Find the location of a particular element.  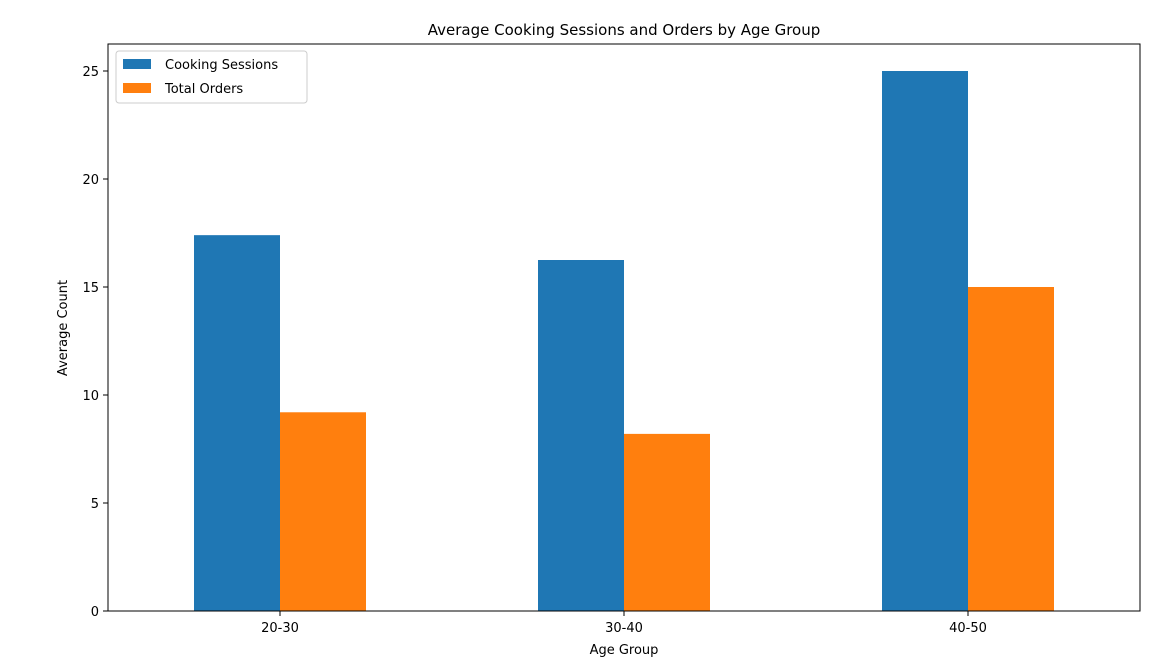

y-tick-label: 10 is located at coordinates (90, 396).